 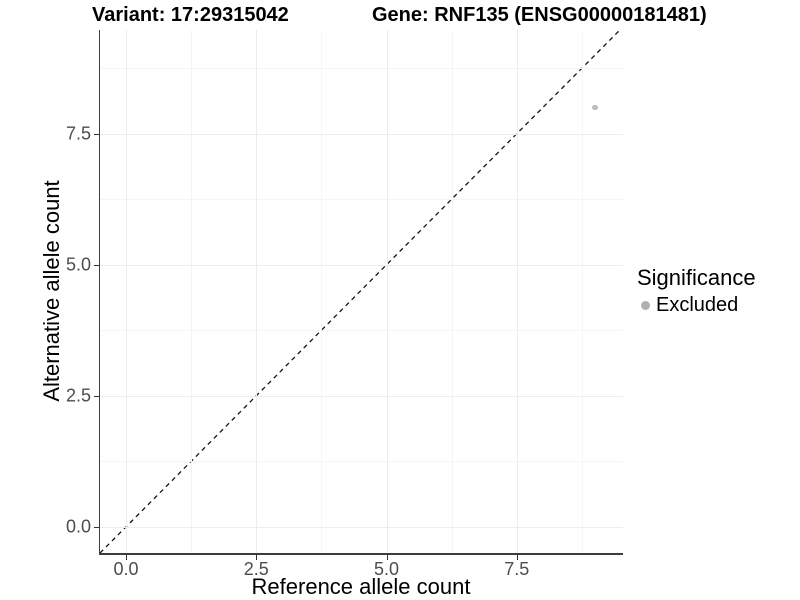 What do you see at coordinates (126, 569) in the screenshot?
I see `x-tick-label: 0.0` at bounding box center [126, 569].